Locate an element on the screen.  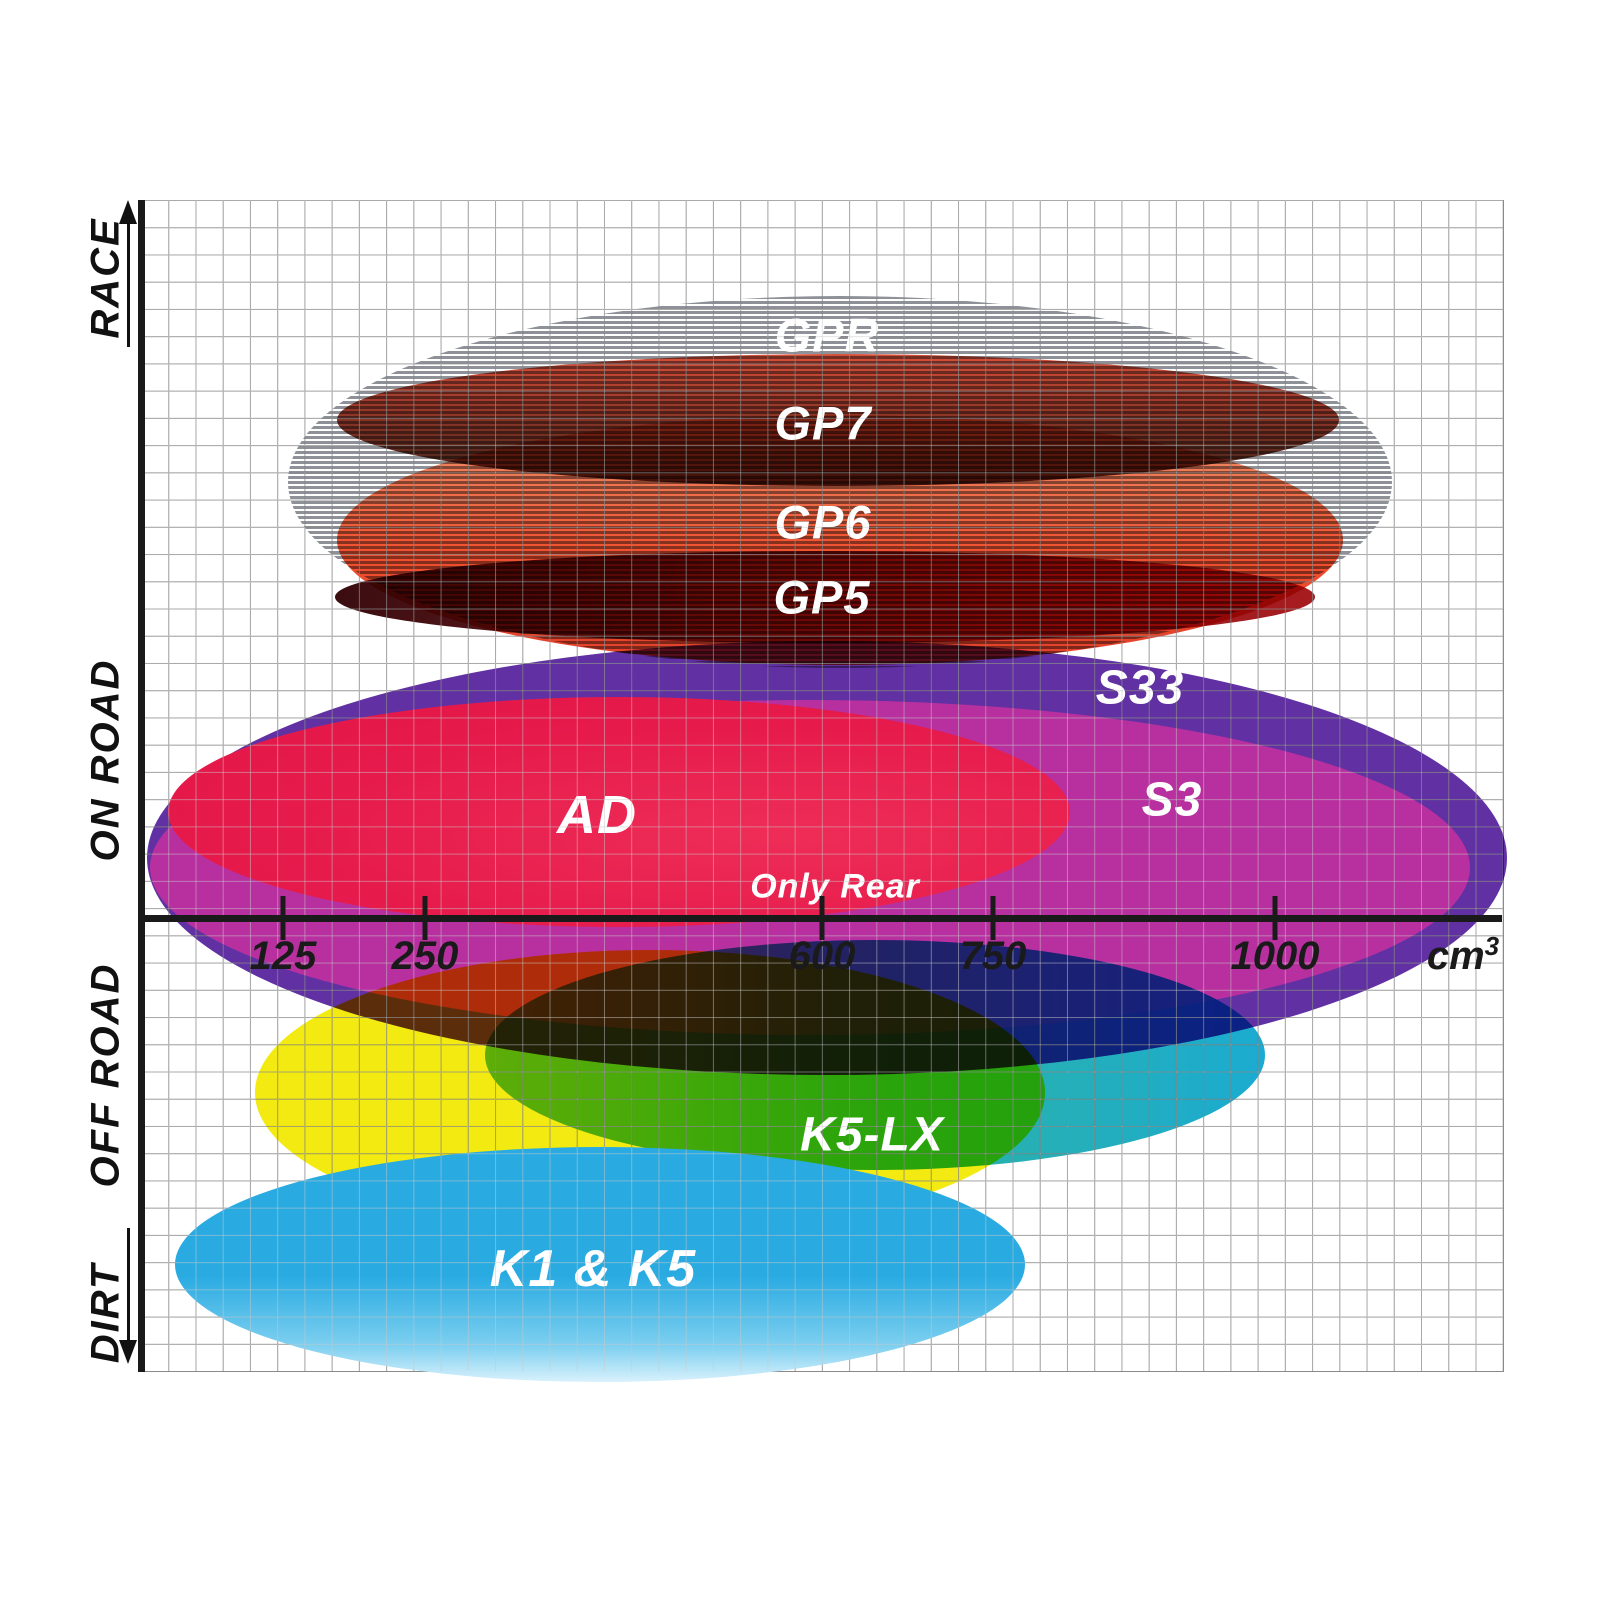
region-label-ad: AD is located at coordinates (597, 815).